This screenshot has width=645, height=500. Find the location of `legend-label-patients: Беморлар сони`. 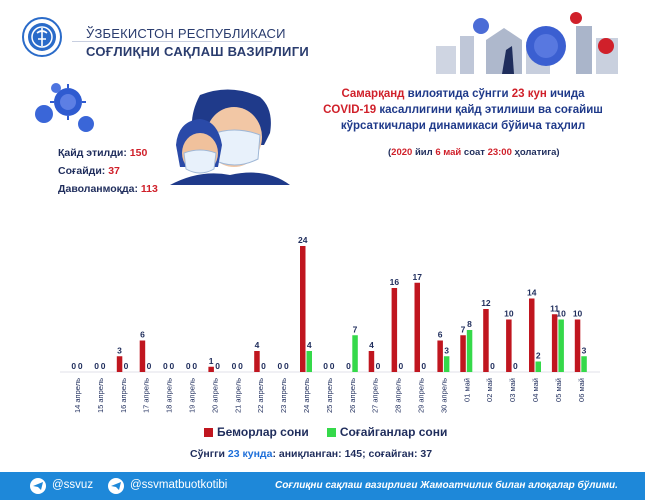

legend-label-patients: Беморлар сони is located at coordinates (263, 432).